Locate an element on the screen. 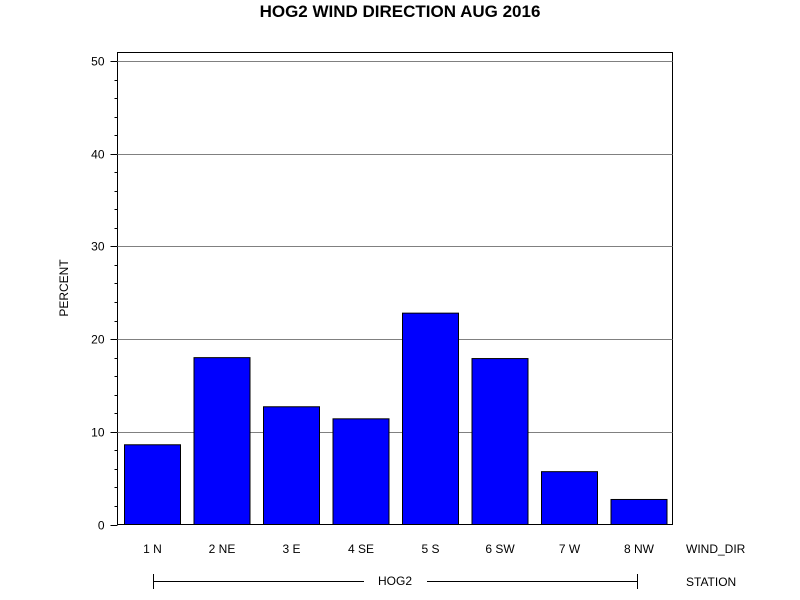  group-label: HOG2 is located at coordinates (395, 581).